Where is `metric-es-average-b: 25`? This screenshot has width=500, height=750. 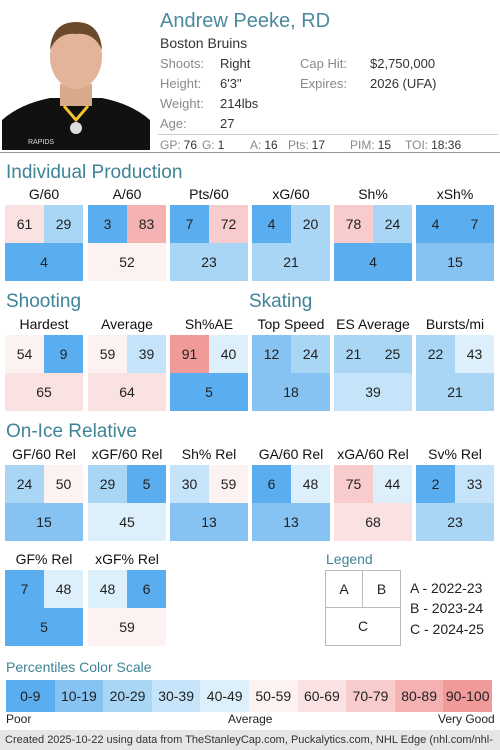
metric-es-average-b: 25 is located at coordinates (392, 354).